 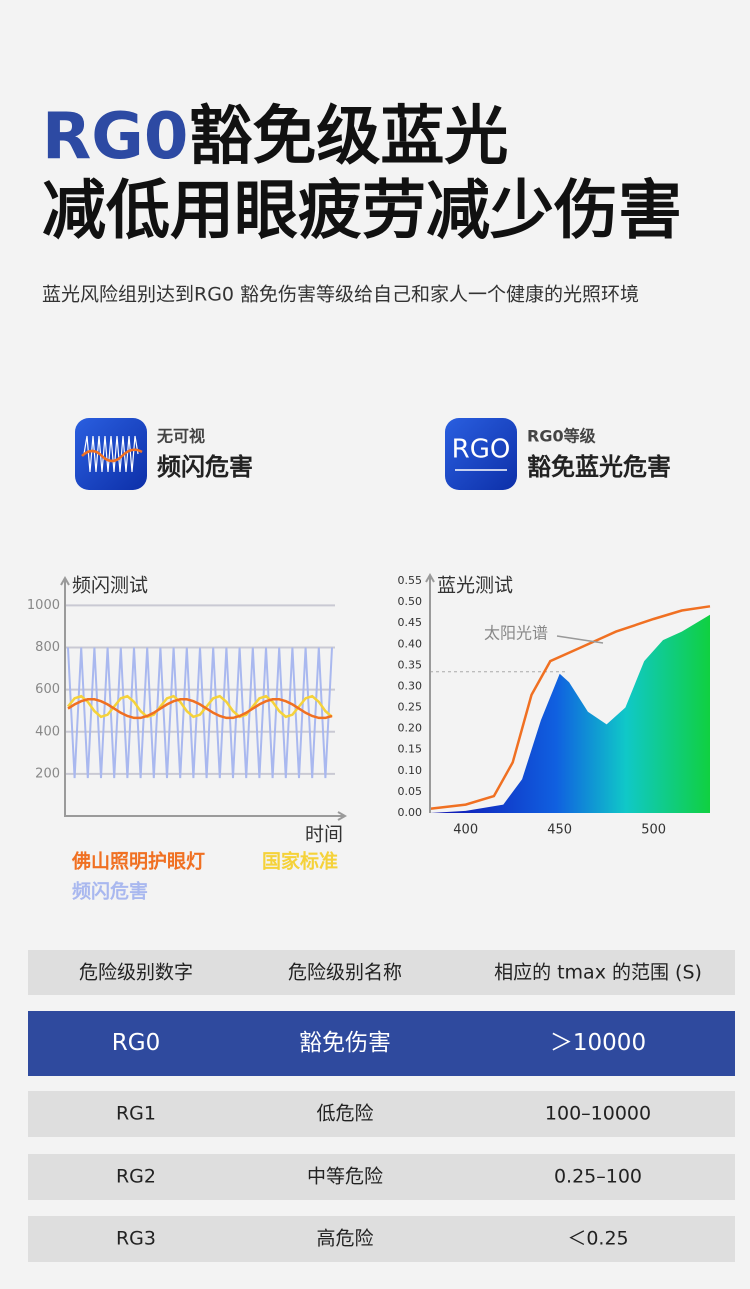 I want to click on icon, so click(x=481, y=454).